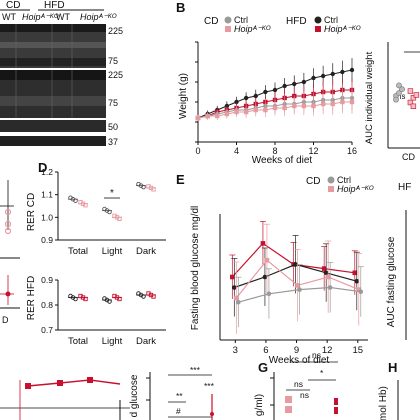  Describe the element at coordinates (228, 20) in the screenshot. I see `legend-marker-cd-ctrl` at that location.